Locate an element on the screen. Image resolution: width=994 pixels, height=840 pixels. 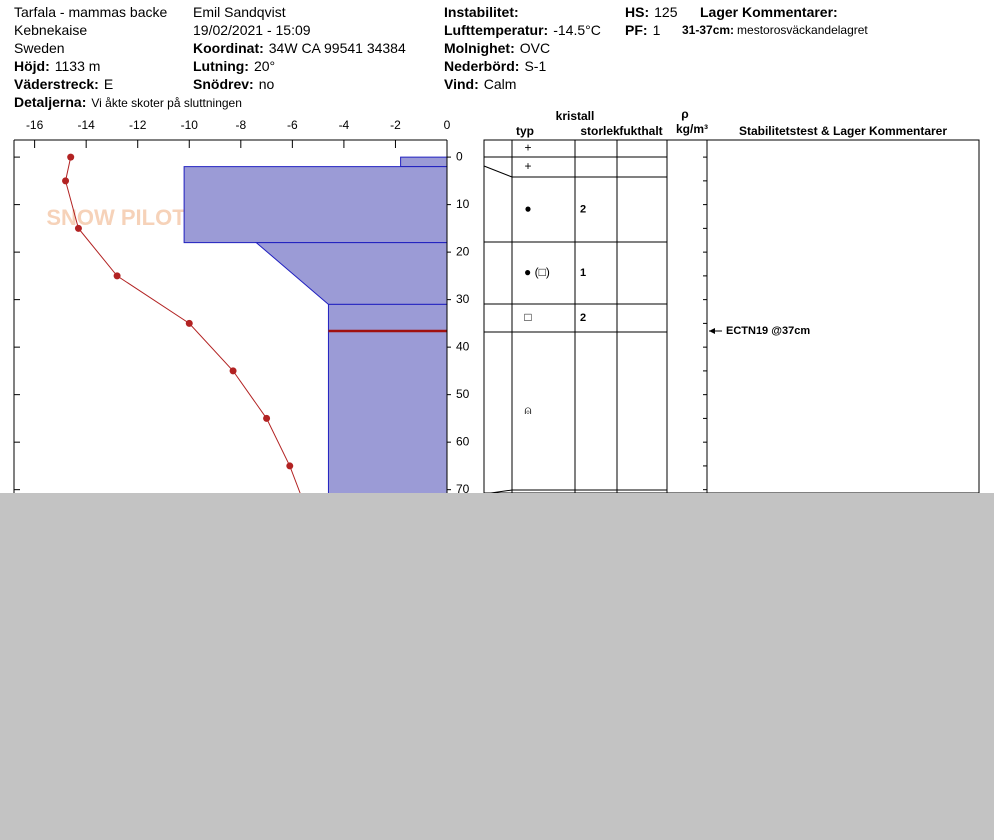
elevation: Höjd: 1133 m is located at coordinates (57, 66).